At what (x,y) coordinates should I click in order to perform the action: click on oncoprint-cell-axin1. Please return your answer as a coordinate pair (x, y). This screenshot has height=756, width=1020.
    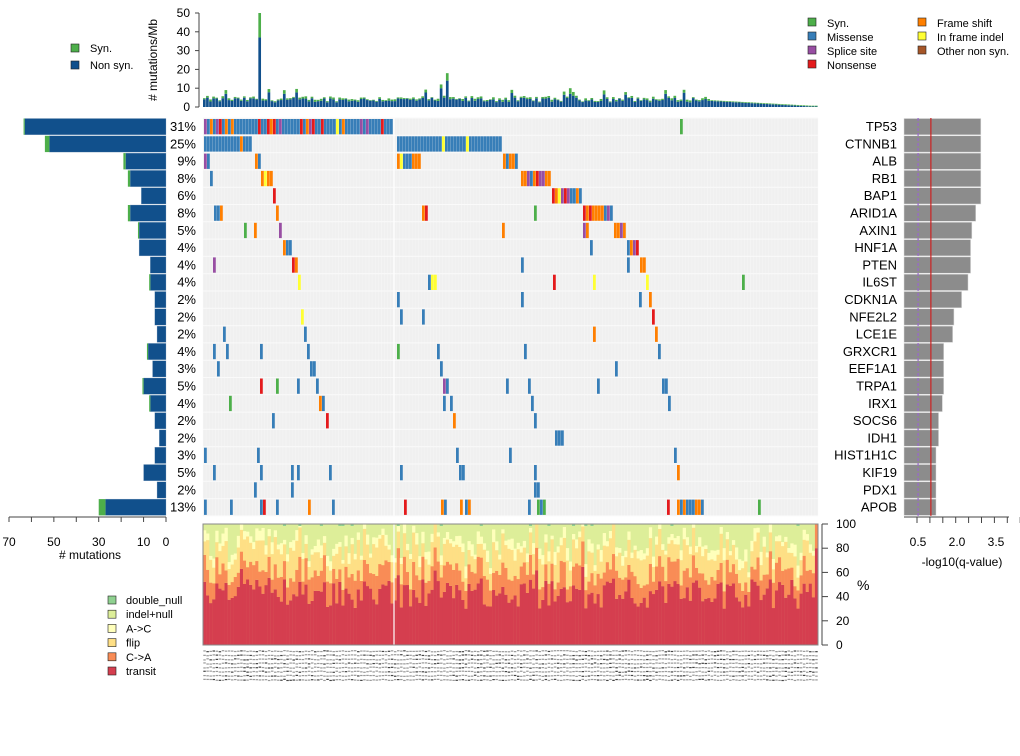
    Looking at the image, I should click on (587, 230).